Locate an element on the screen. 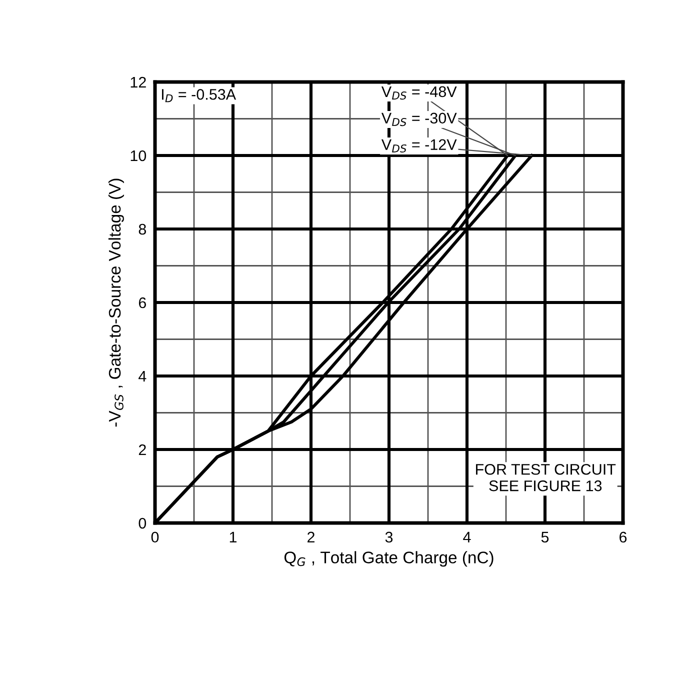  text: V$_{DS}$ = -30V is located at coordinates (419, 119).